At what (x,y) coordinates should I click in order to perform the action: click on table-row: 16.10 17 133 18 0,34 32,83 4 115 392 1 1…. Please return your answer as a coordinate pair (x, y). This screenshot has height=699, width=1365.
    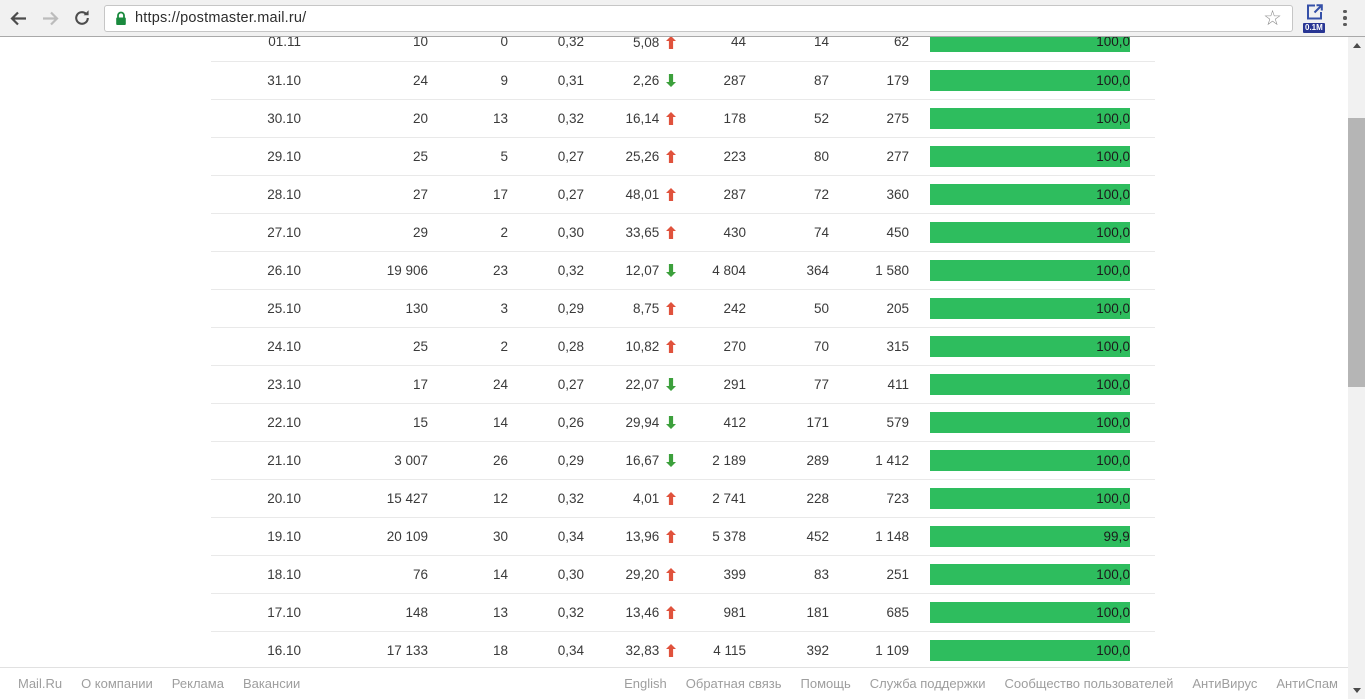
    Looking at the image, I should click on (683, 649).